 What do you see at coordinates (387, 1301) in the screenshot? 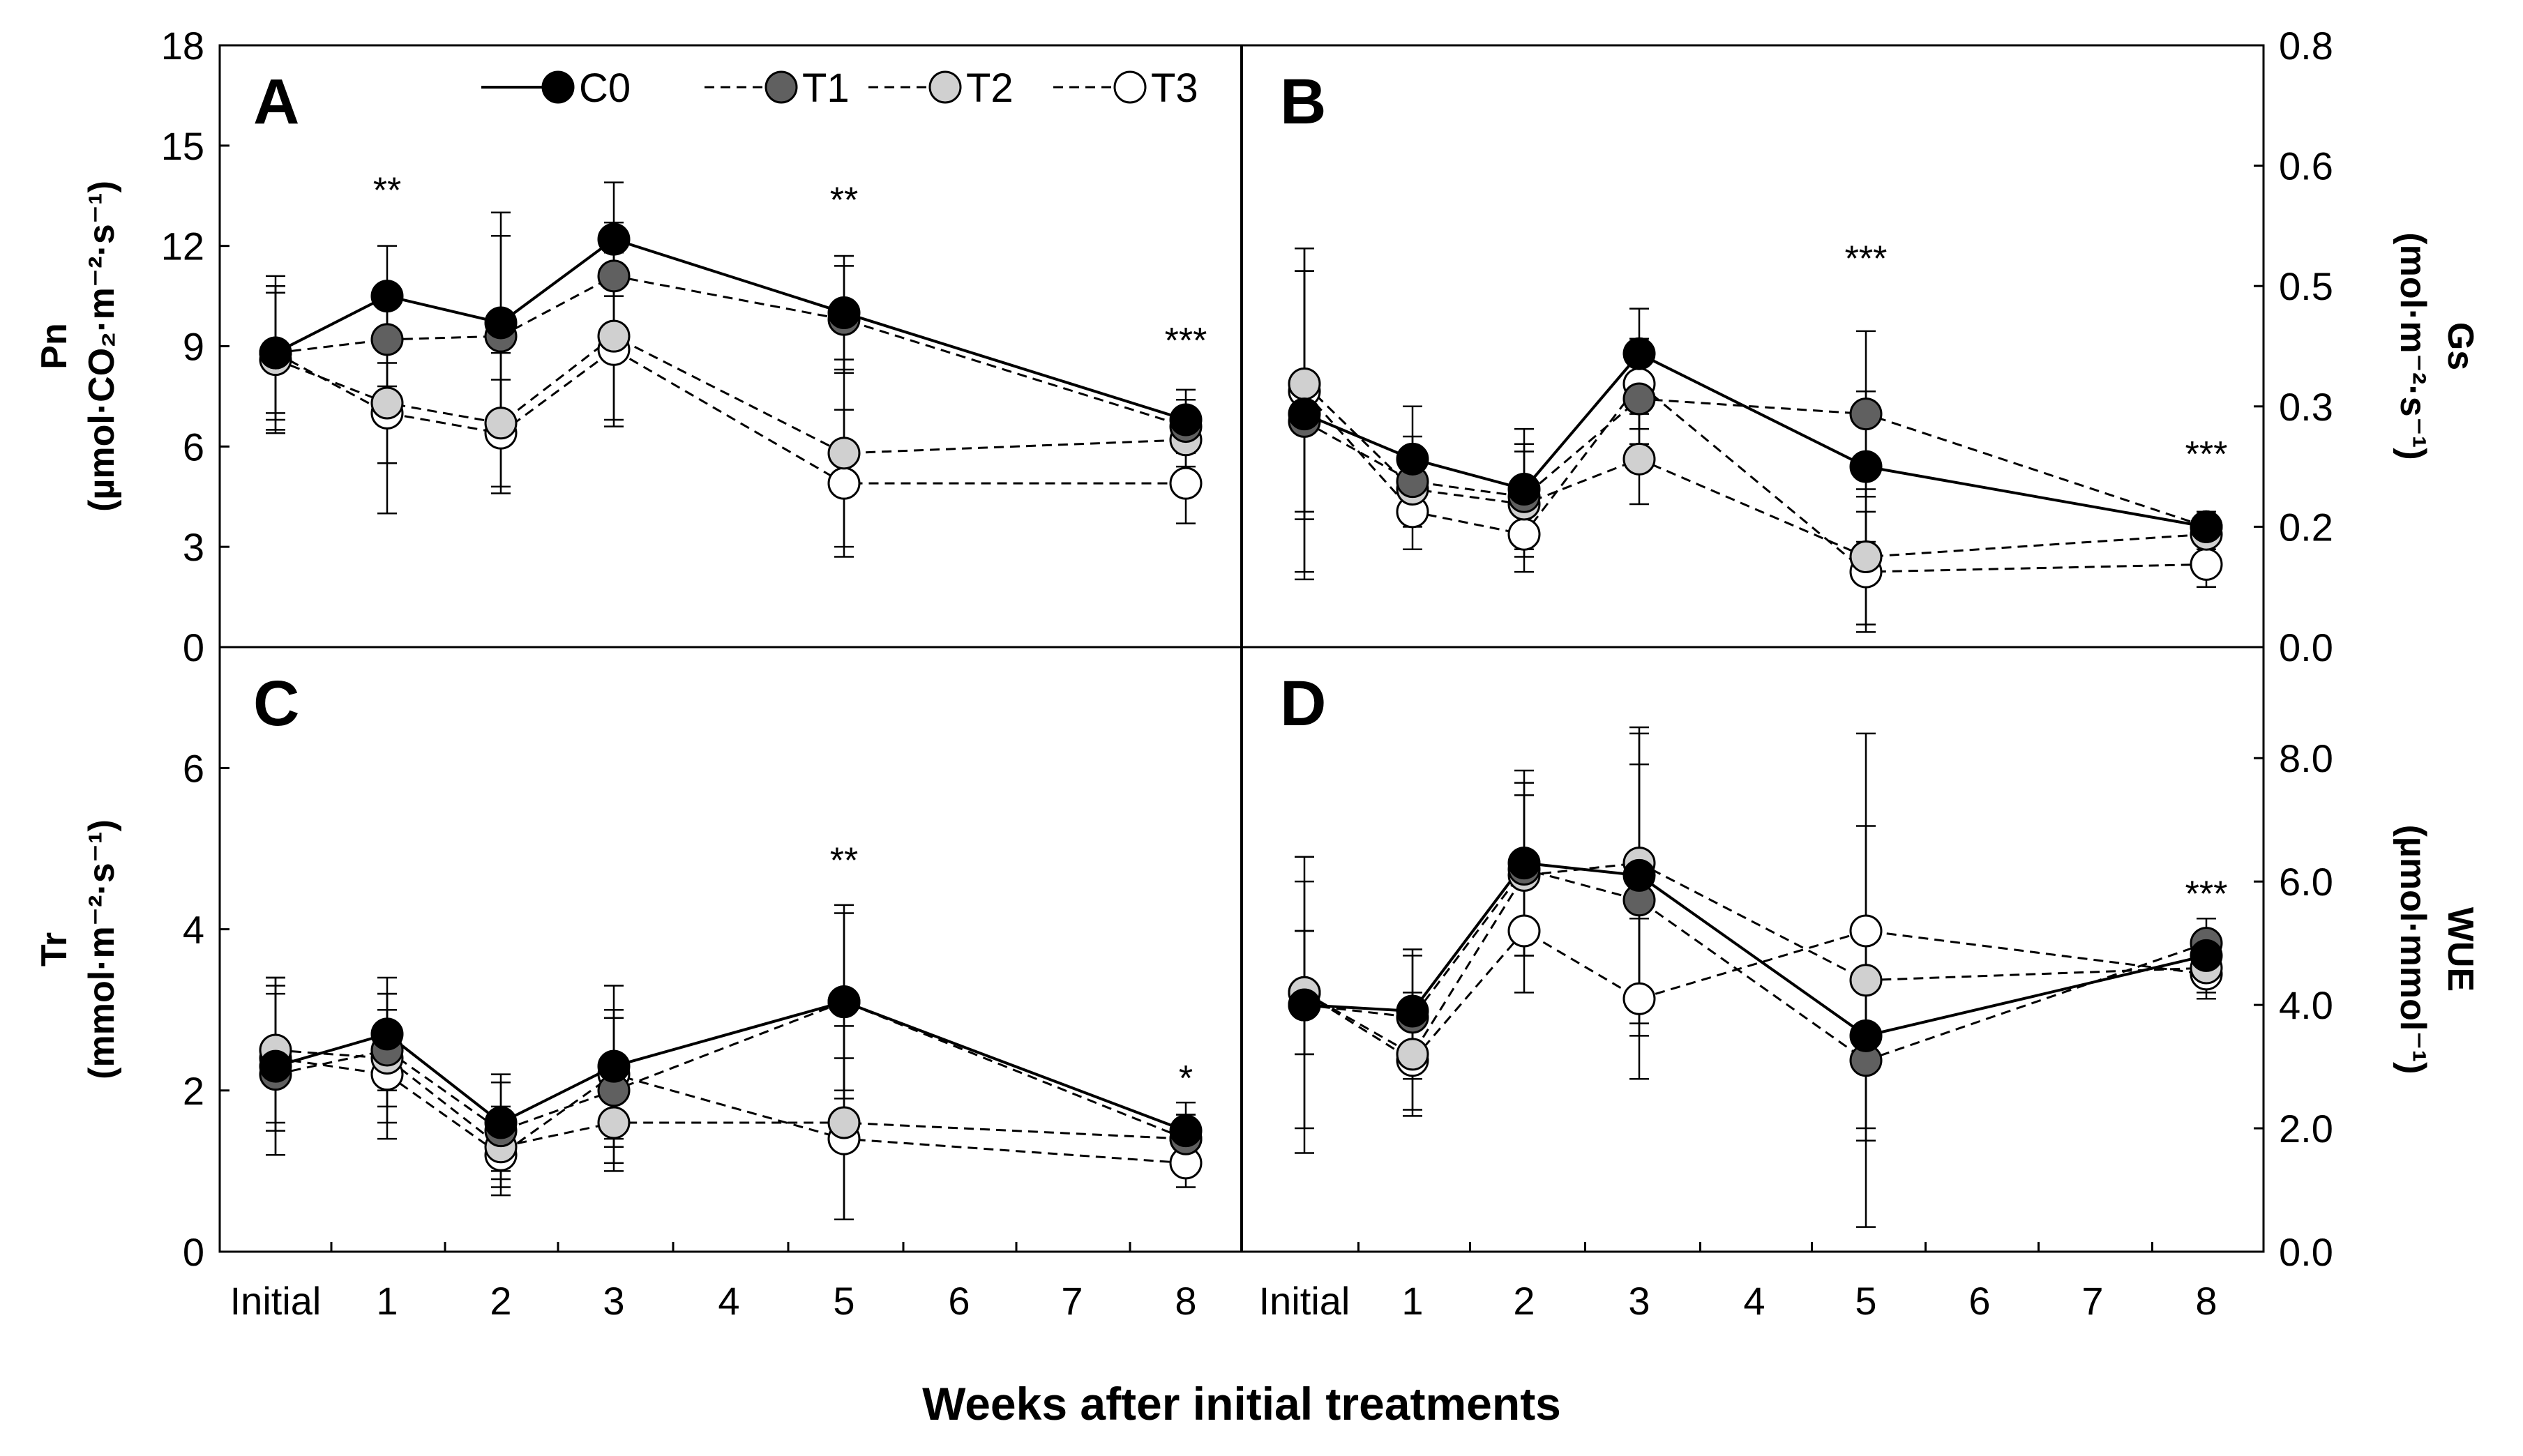
I see `left-x-xtick-label: 1` at bounding box center [387, 1301].